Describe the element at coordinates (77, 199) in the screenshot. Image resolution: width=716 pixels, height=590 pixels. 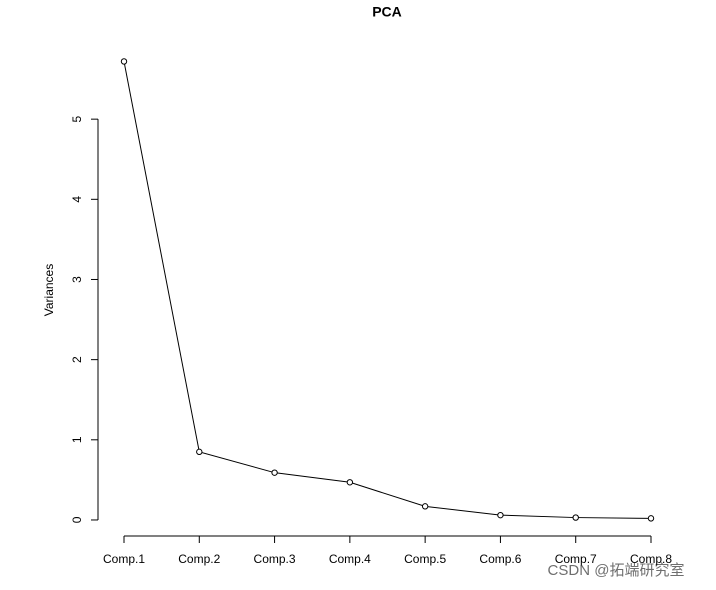
I see `y-tick-label: 4` at that location.